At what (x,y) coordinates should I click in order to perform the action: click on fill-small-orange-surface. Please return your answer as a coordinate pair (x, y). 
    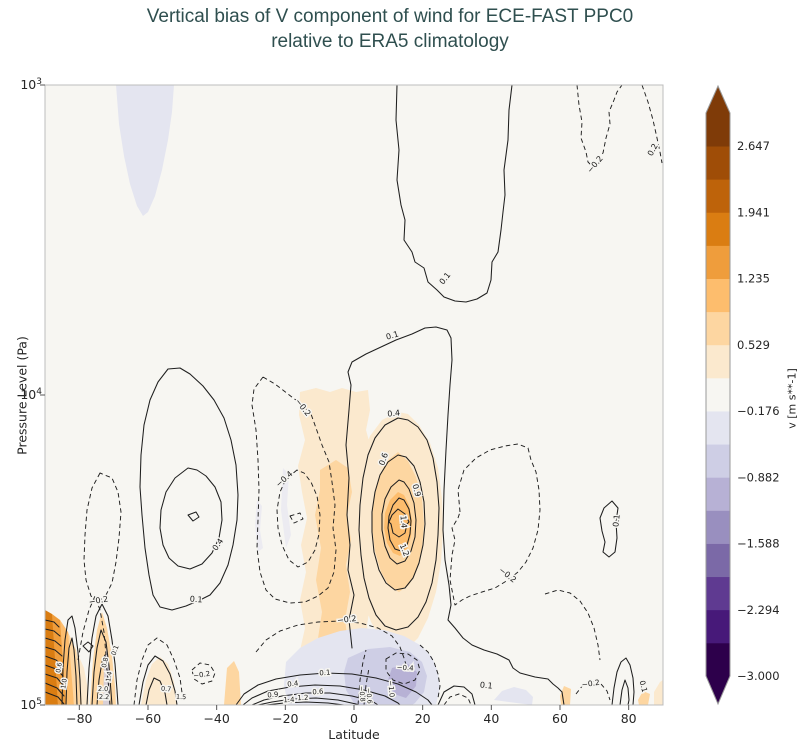
    Looking at the image, I should click on (232, 683).